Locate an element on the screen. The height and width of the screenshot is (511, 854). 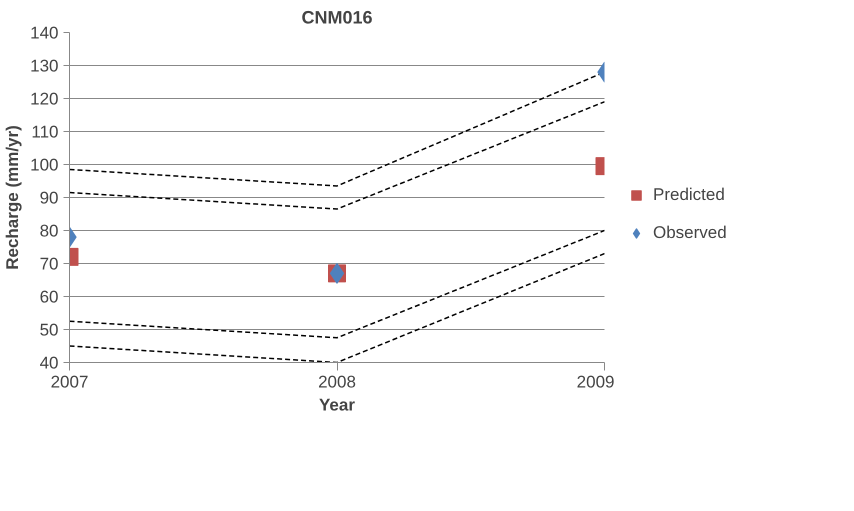
y-axis-title: Recharge (mm/yr) is located at coordinates (12, 197).